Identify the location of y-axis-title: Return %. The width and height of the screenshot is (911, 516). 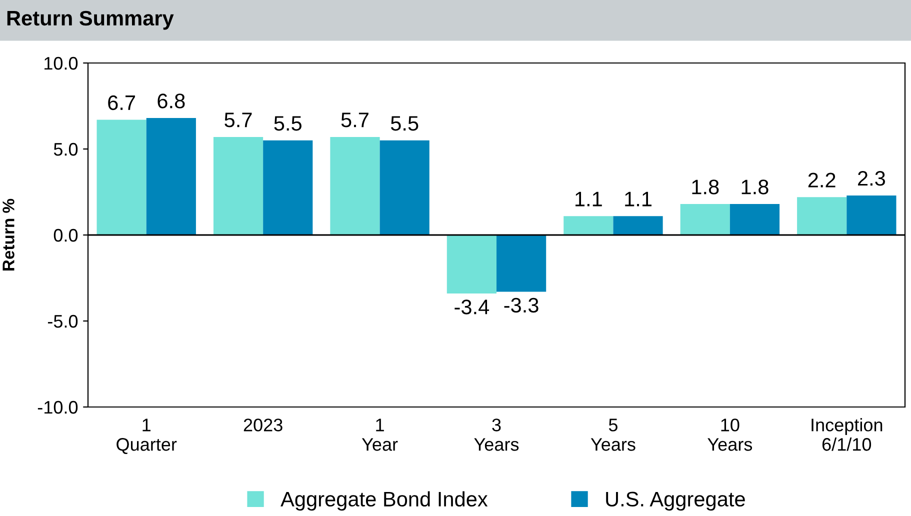
(8, 234).